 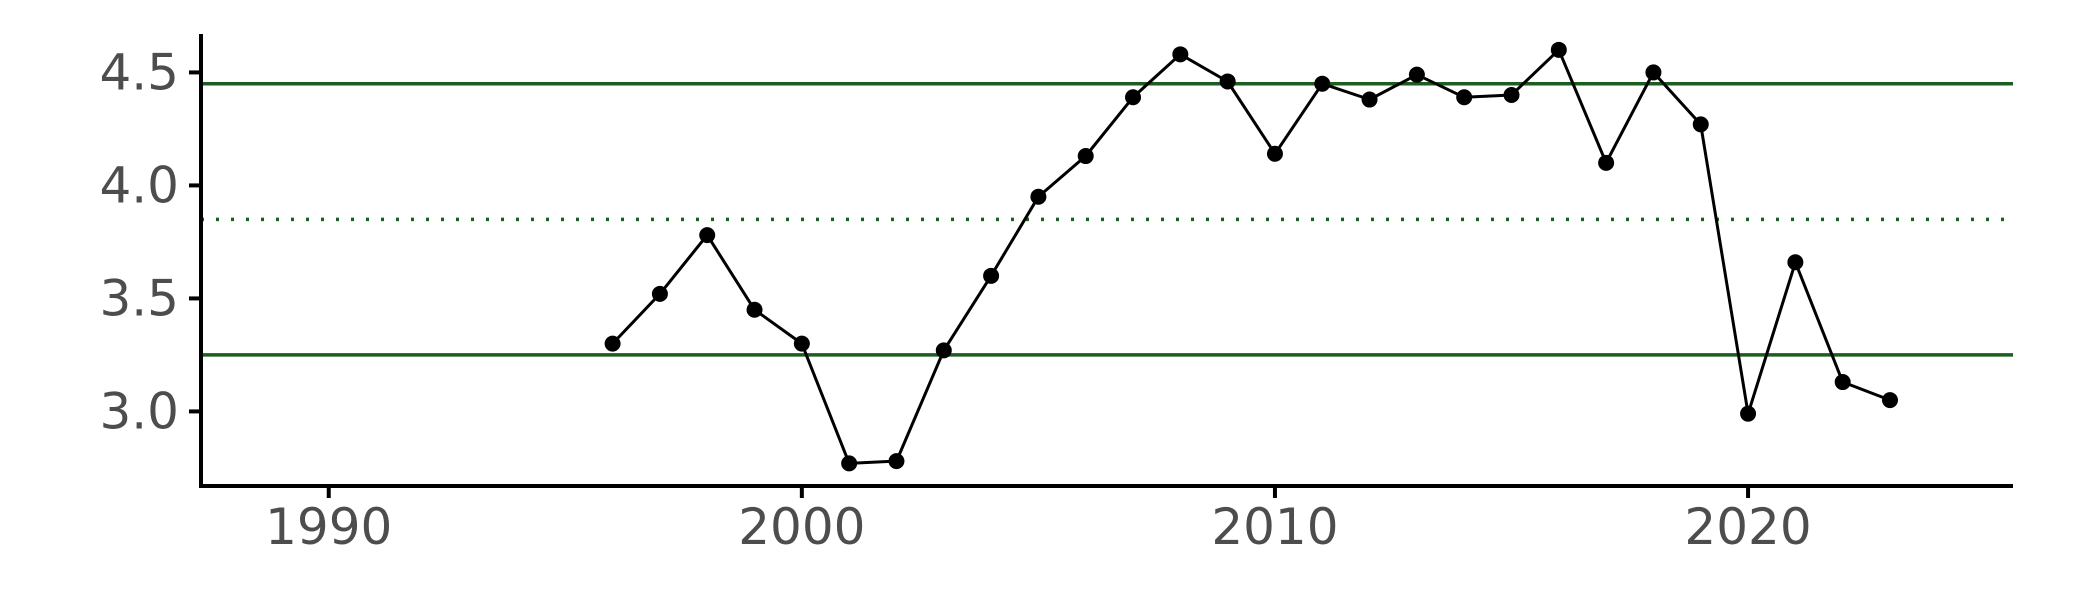 What do you see at coordinates (139, 298) in the screenshot?
I see `y-tick-label: 3.5` at bounding box center [139, 298].